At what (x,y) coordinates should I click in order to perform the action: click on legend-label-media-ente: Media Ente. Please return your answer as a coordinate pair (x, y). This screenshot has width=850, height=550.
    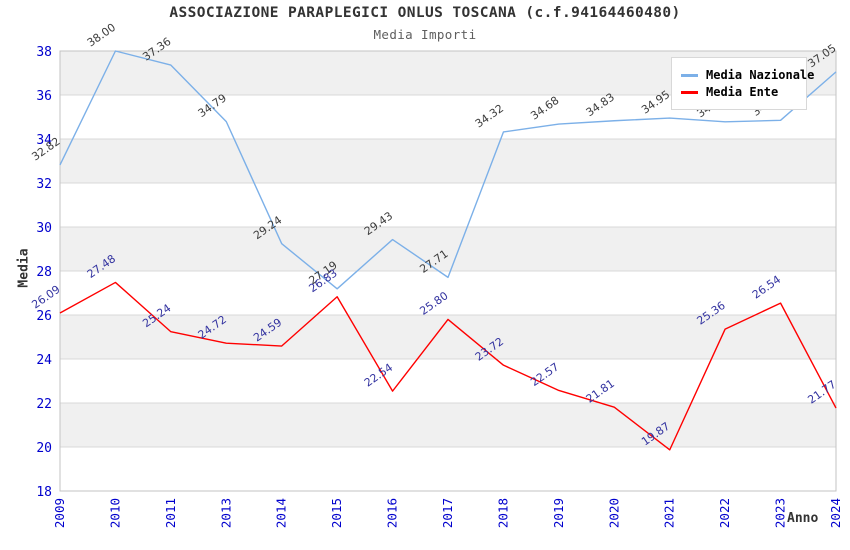
    Looking at the image, I should click on (742, 92).